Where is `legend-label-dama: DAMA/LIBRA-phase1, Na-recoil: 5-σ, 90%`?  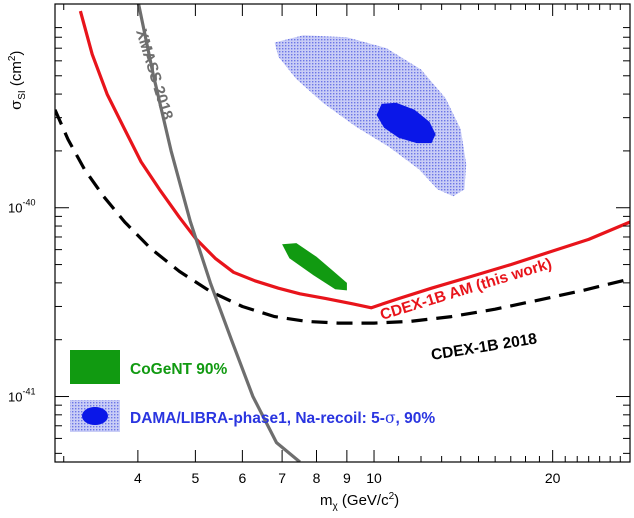 legend-label-dama: DAMA/LIBRA-phase1, Na-recoil: 5-σ, 90% is located at coordinates (282, 418).